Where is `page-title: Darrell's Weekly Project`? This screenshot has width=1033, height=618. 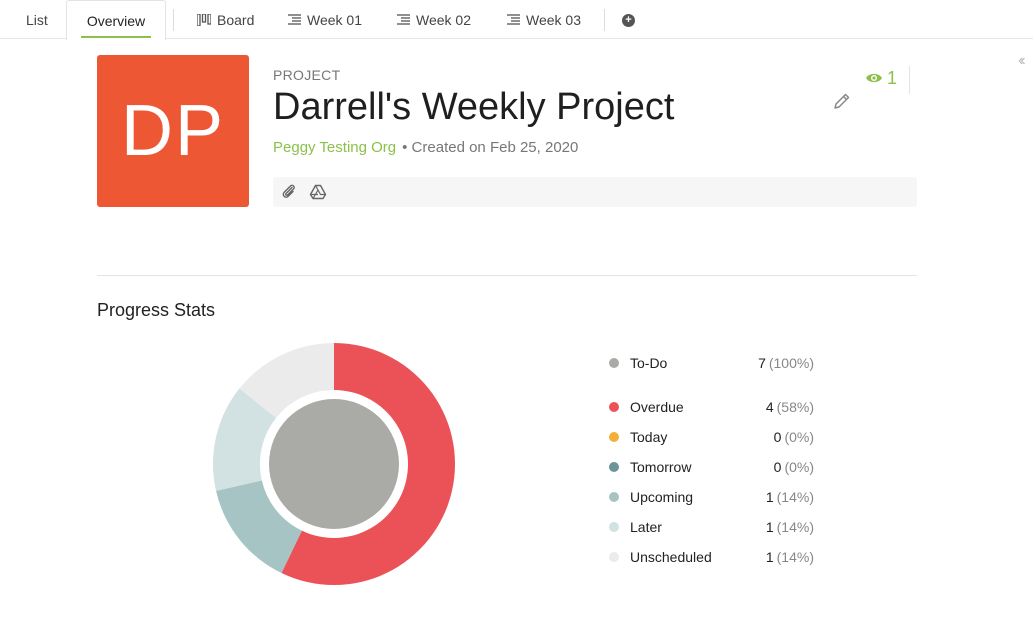 page-title: Darrell's Weekly Project is located at coordinates (474, 107).